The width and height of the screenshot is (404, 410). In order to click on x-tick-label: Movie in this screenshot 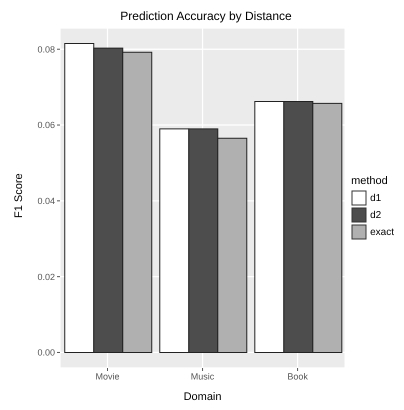, I will do `click(108, 376)`.